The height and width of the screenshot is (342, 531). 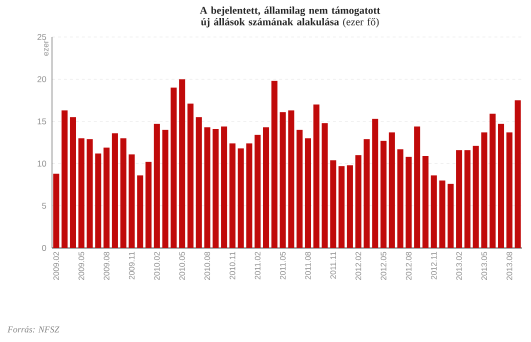 I want to click on y-tick-label: 25, so click(x=41, y=37).